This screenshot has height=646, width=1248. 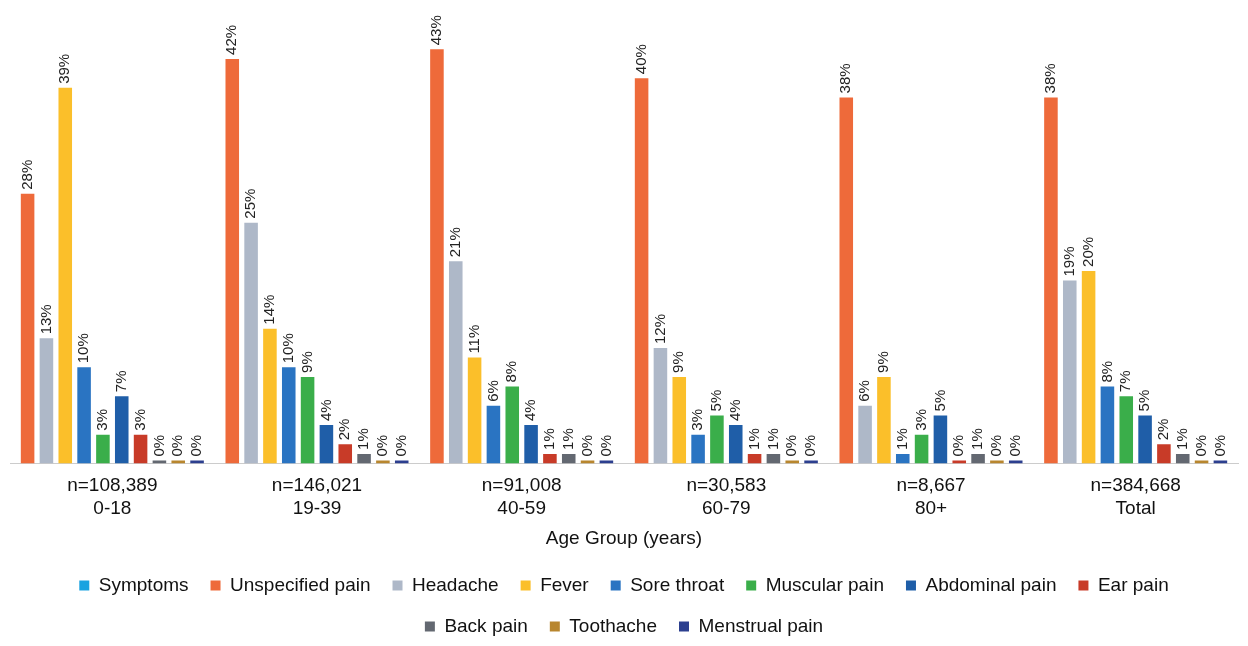 What do you see at coordinates (486, 625) in the screenshot?
I see `legend-label: Back pain` at bounding box center [486, 625].